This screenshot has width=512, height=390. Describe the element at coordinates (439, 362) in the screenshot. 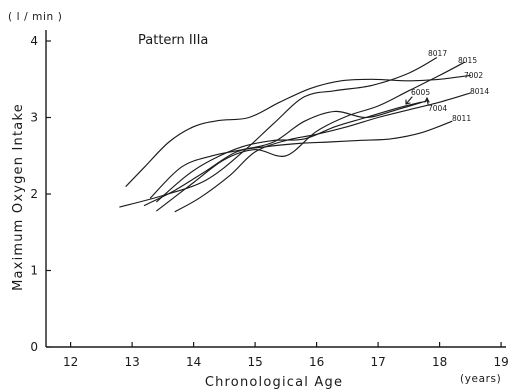

I see `x-tick-label: 18` at that location.